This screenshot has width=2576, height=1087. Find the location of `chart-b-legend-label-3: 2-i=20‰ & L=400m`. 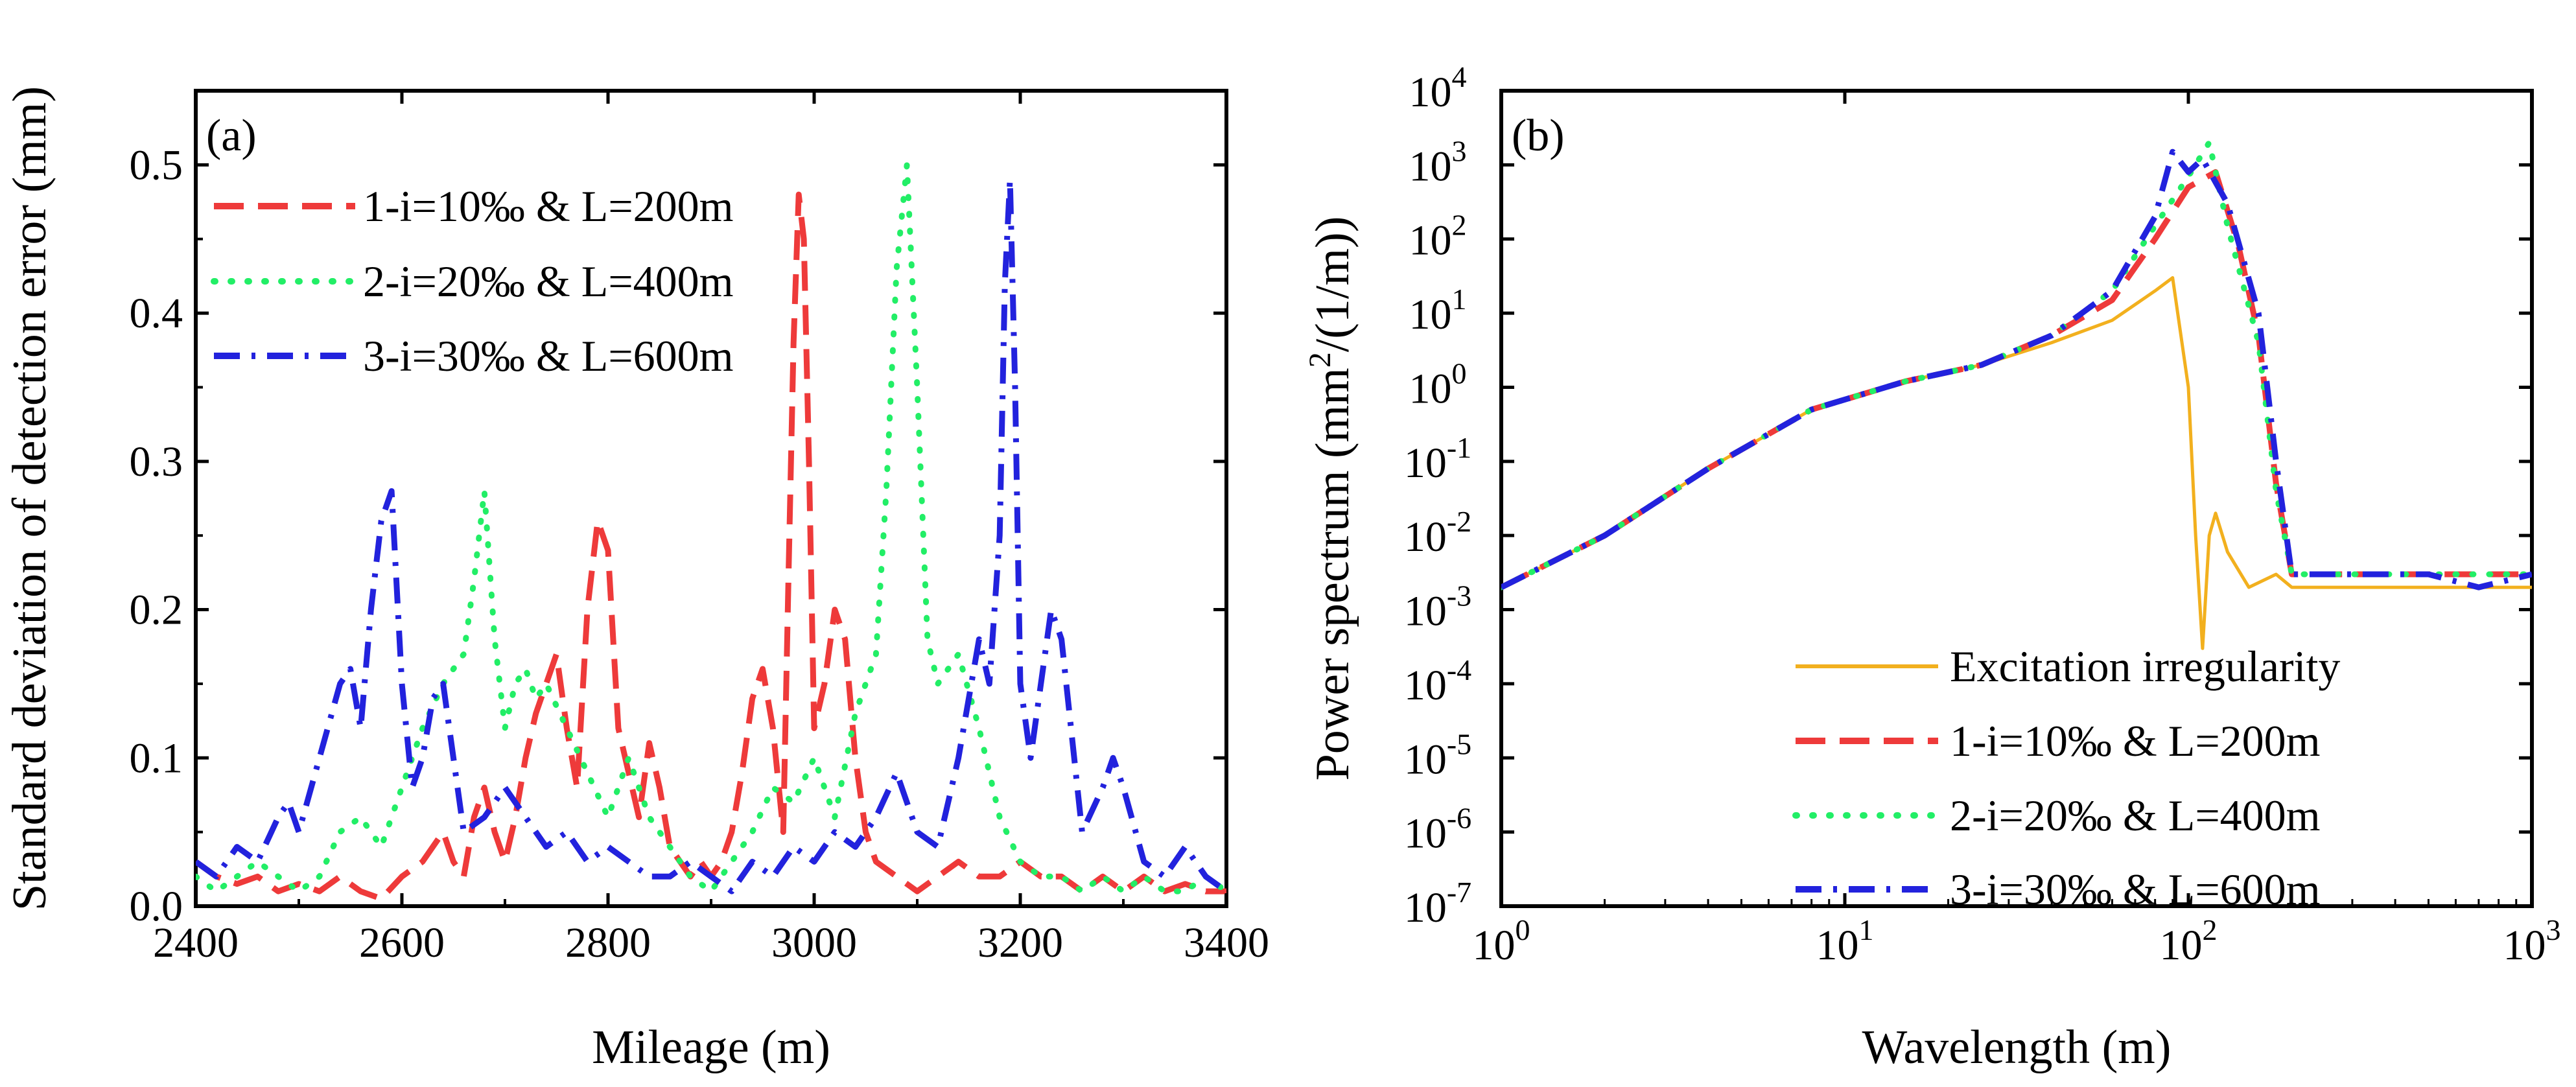

chart-b-legend-label-3: 2-i=20‰ & L=400m is located at coordinates (2135, 816).